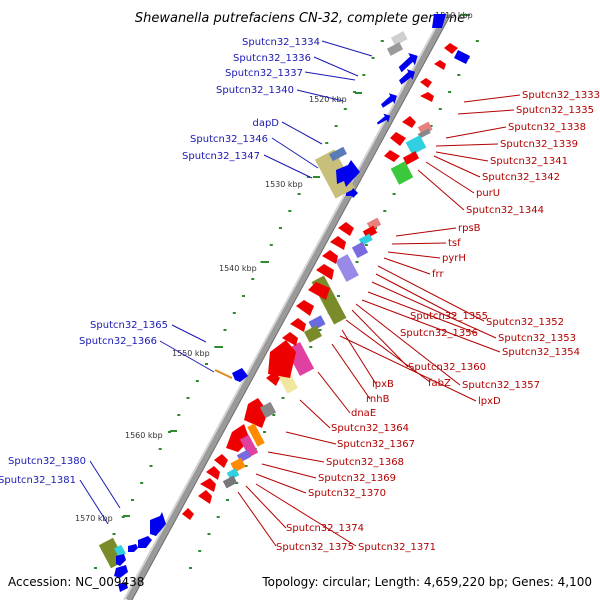  Describe the element at coordinates (529, 161) in the screenshot. I see `gene-label: Sputcn32_1341` at that location.